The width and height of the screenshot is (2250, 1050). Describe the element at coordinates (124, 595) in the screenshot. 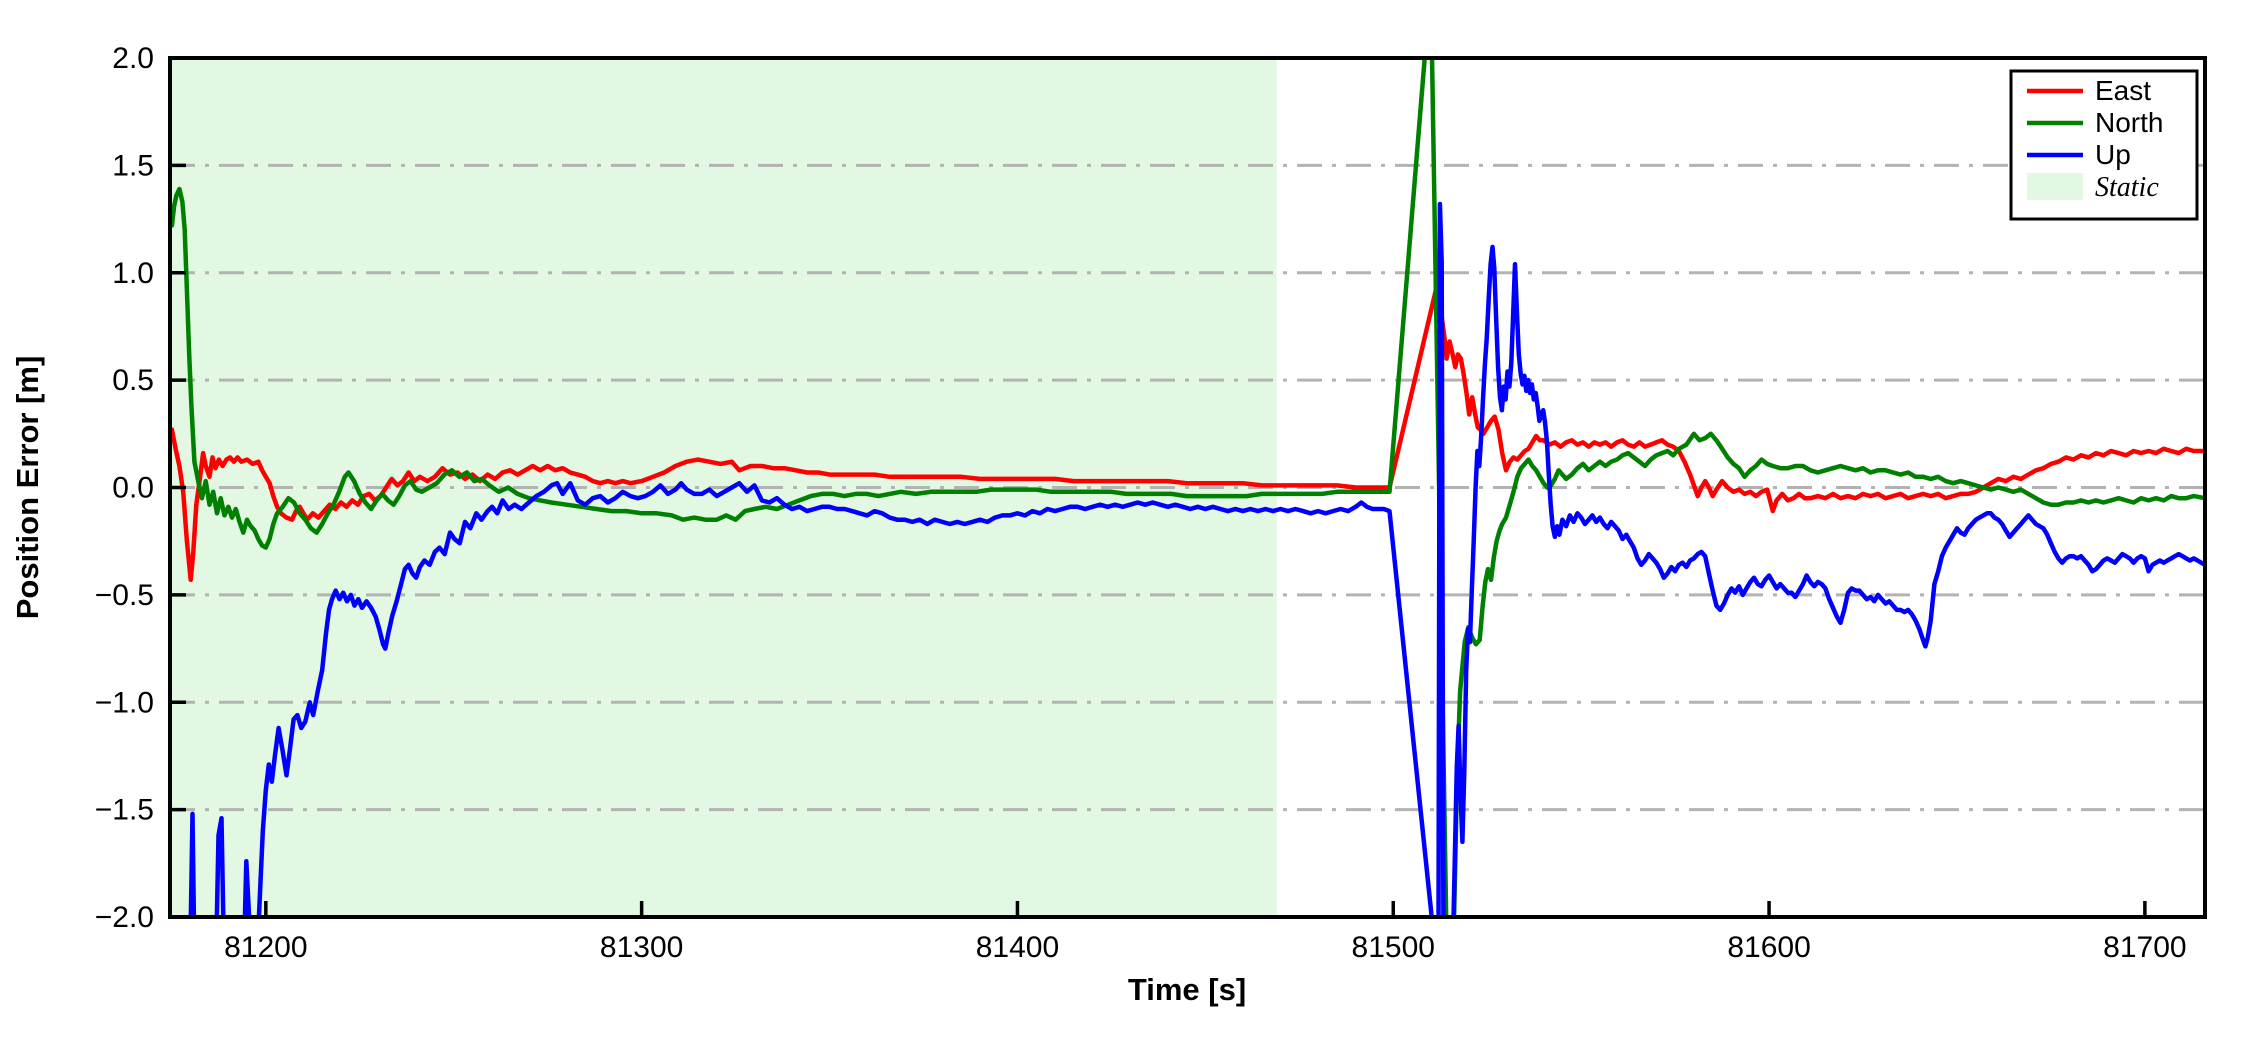

I see `y-tick-label: −0.5` at that location.